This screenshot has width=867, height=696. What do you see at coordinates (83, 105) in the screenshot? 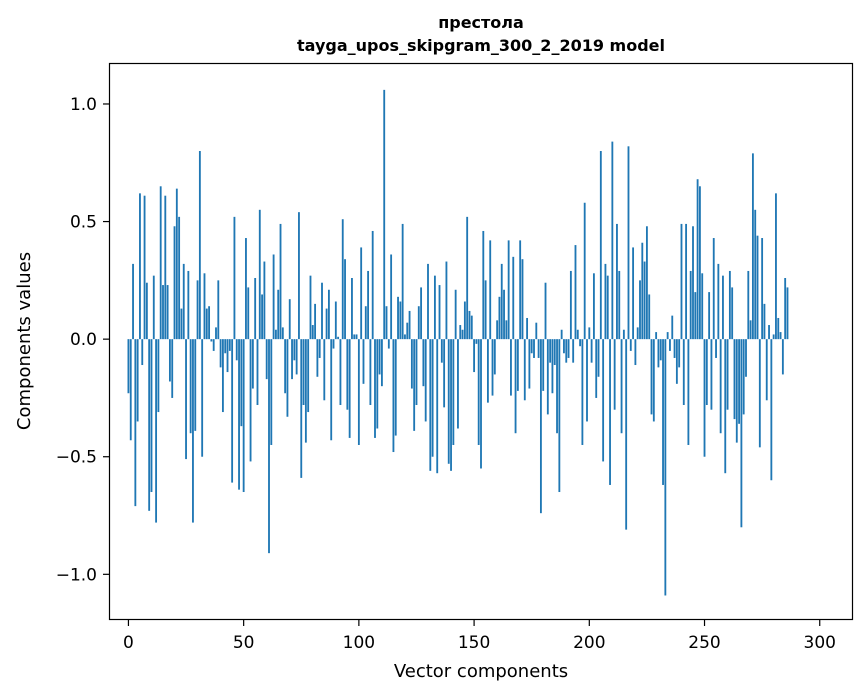
I see `y-tick-label: 1.0` at bounding box center [83, 105].